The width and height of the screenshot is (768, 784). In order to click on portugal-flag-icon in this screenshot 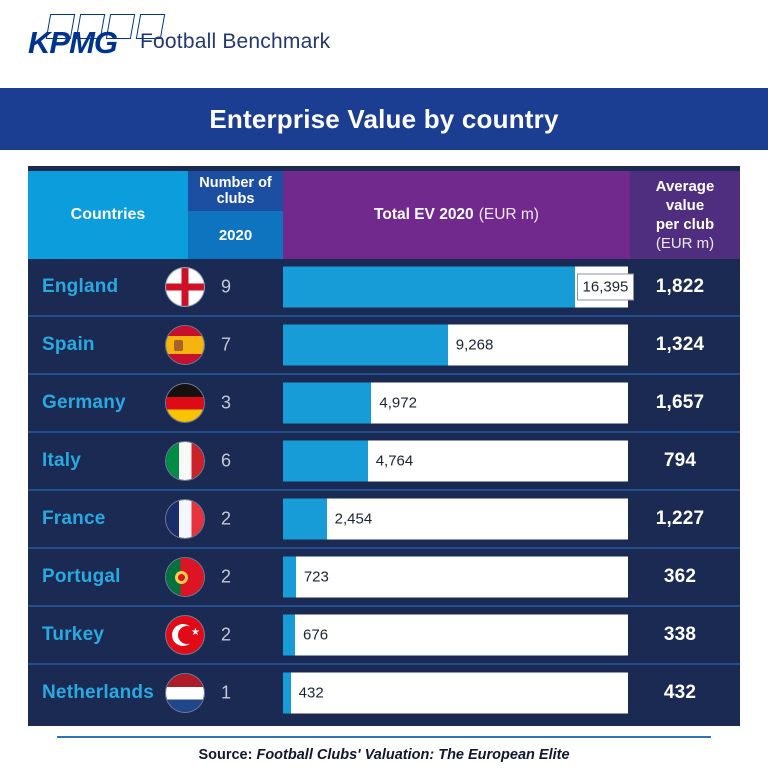, I will do `click(185, 577)`.